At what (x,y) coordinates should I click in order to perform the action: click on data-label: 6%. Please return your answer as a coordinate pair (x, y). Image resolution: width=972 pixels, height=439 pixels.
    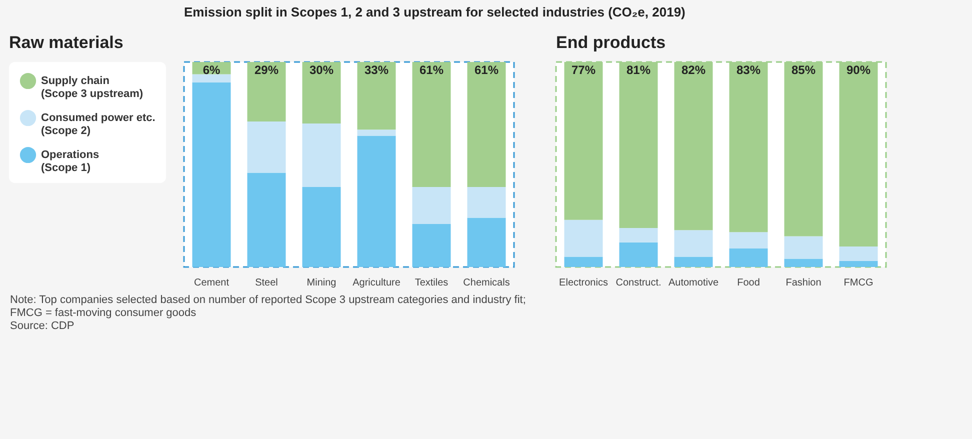
    Looking at the image, I should click on (211, 70).